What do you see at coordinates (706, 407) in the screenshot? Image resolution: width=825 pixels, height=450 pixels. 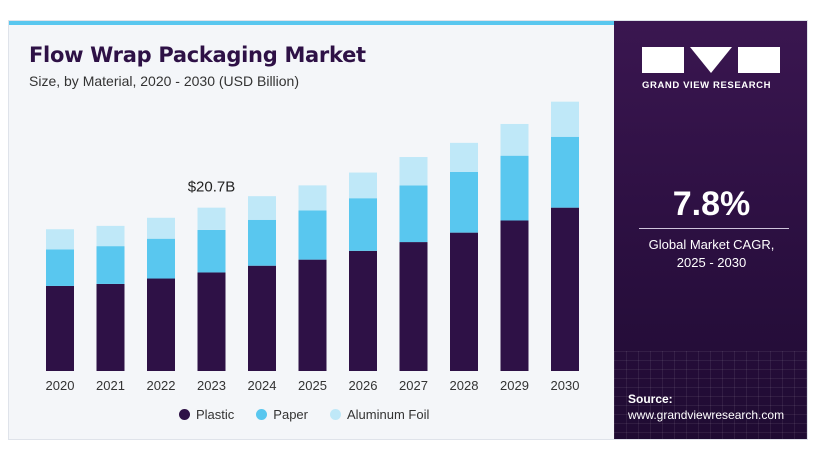 I see `source-block: Source: www.grandviewresearch.com` at bounding box center [706, 407].